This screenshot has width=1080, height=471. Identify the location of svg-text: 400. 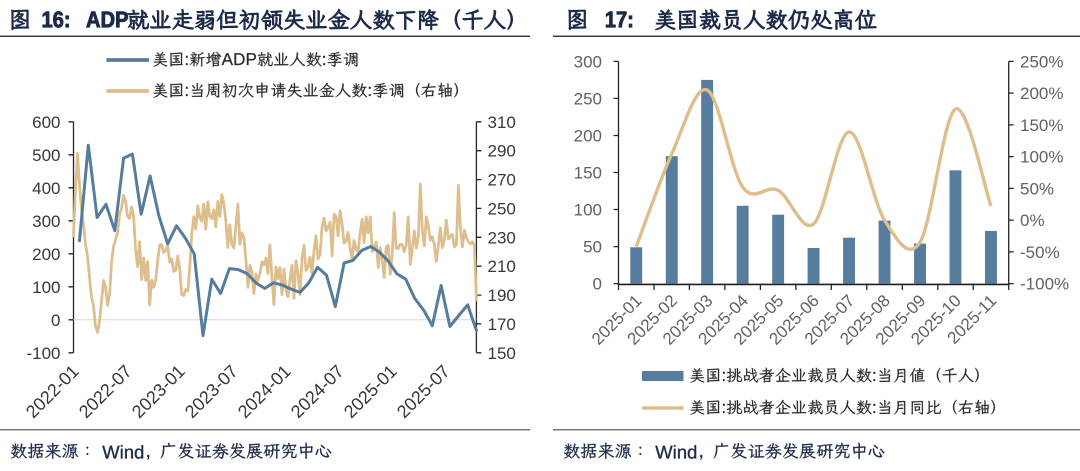
(46, 188).